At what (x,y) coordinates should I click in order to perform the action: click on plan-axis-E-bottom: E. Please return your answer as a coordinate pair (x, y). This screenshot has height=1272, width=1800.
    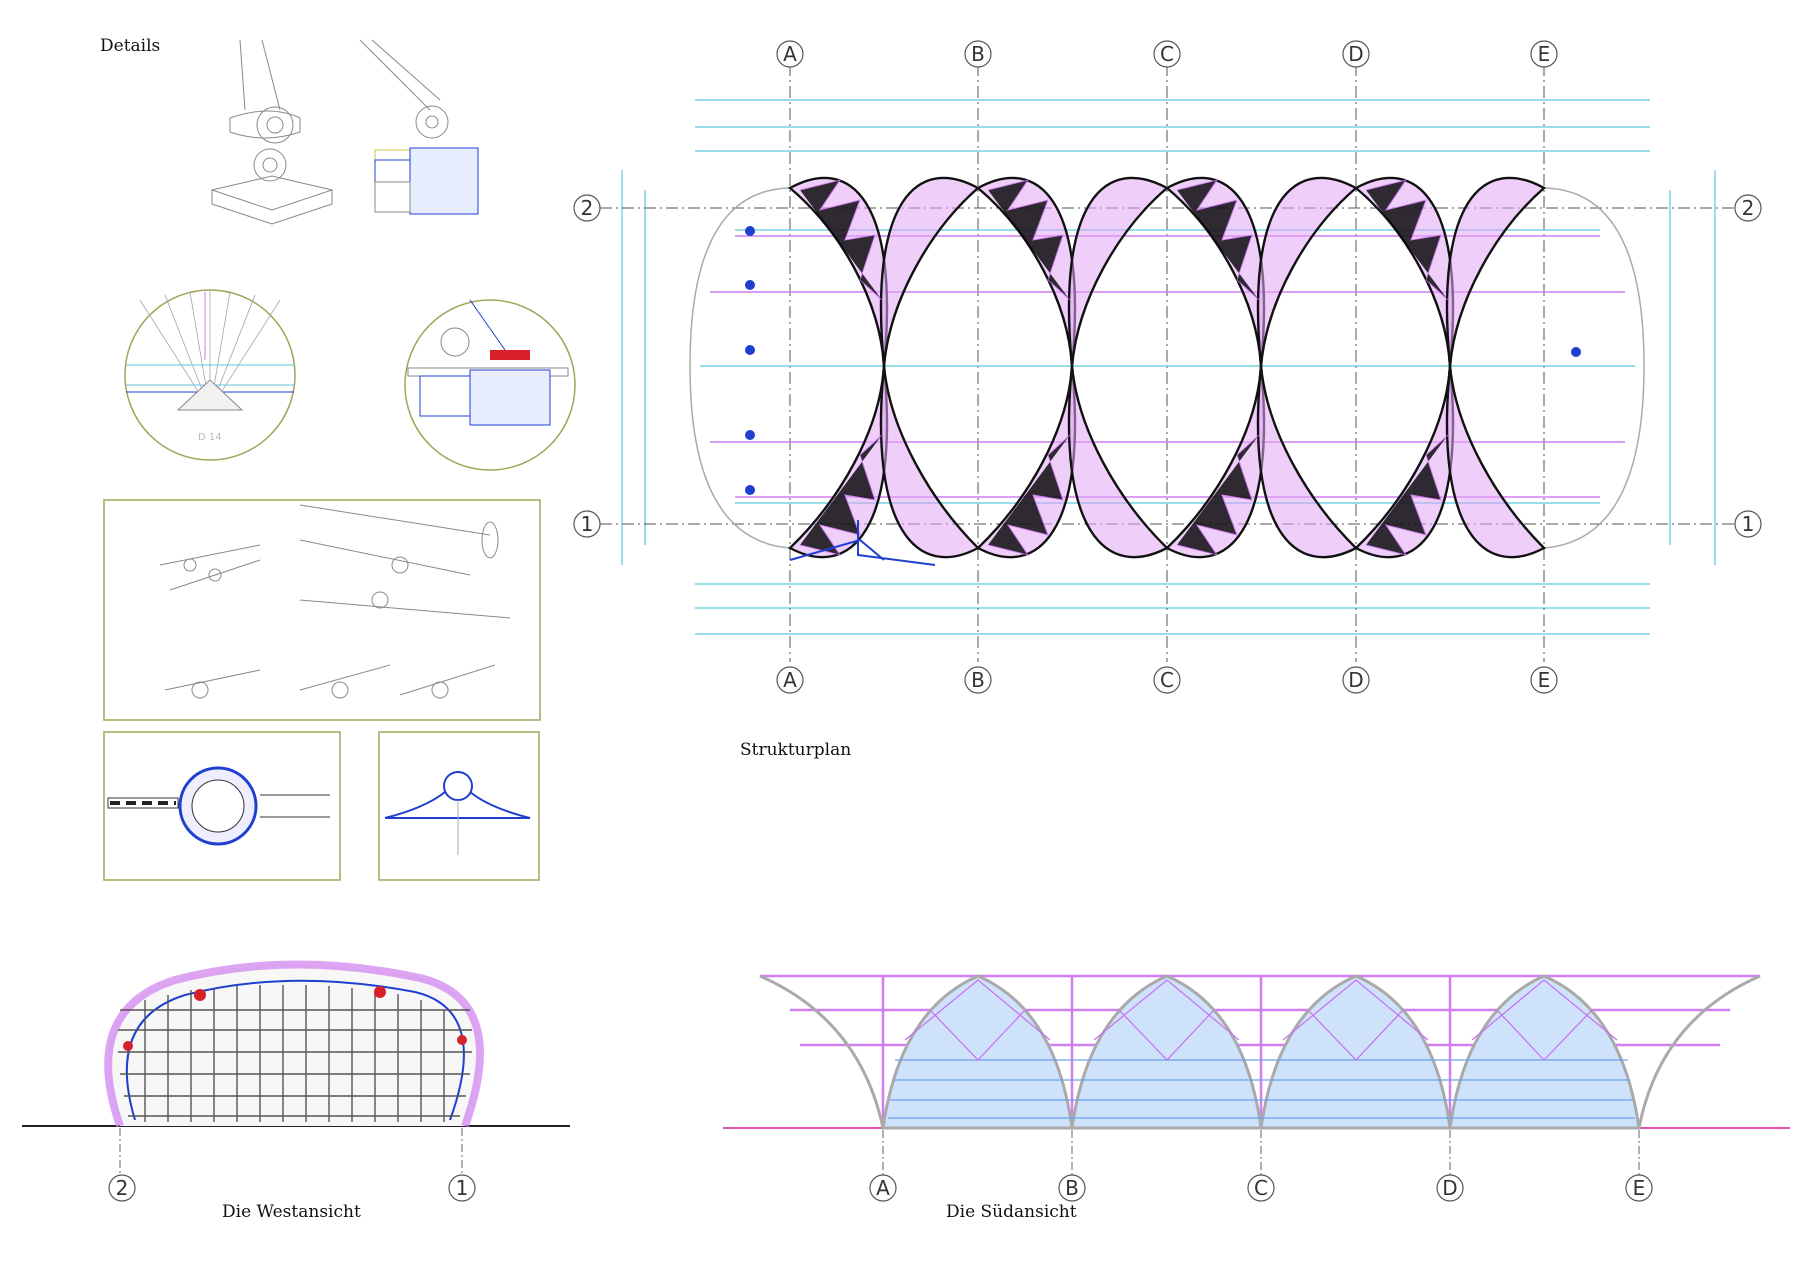
    Looking at the image, I should click on (1544, 680).